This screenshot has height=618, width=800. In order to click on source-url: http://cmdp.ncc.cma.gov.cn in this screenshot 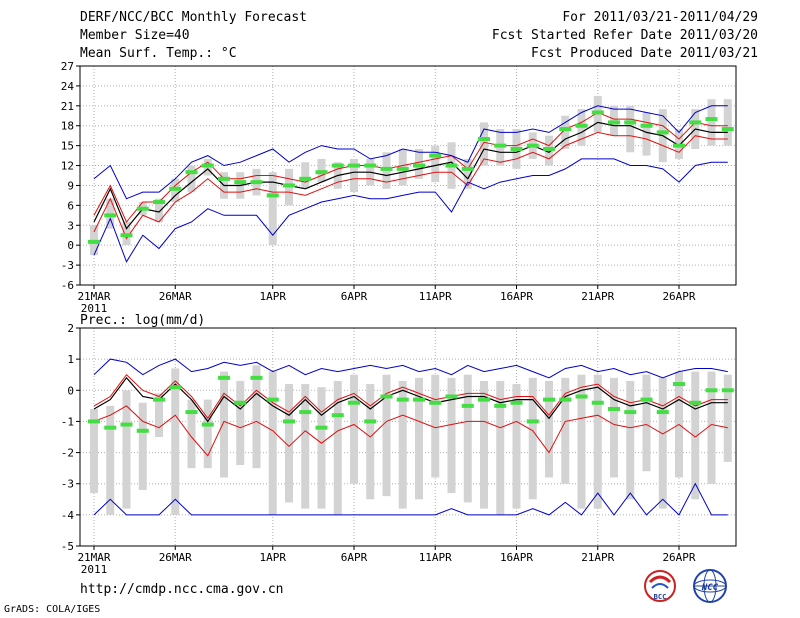, I will do `click(182, 589)`.